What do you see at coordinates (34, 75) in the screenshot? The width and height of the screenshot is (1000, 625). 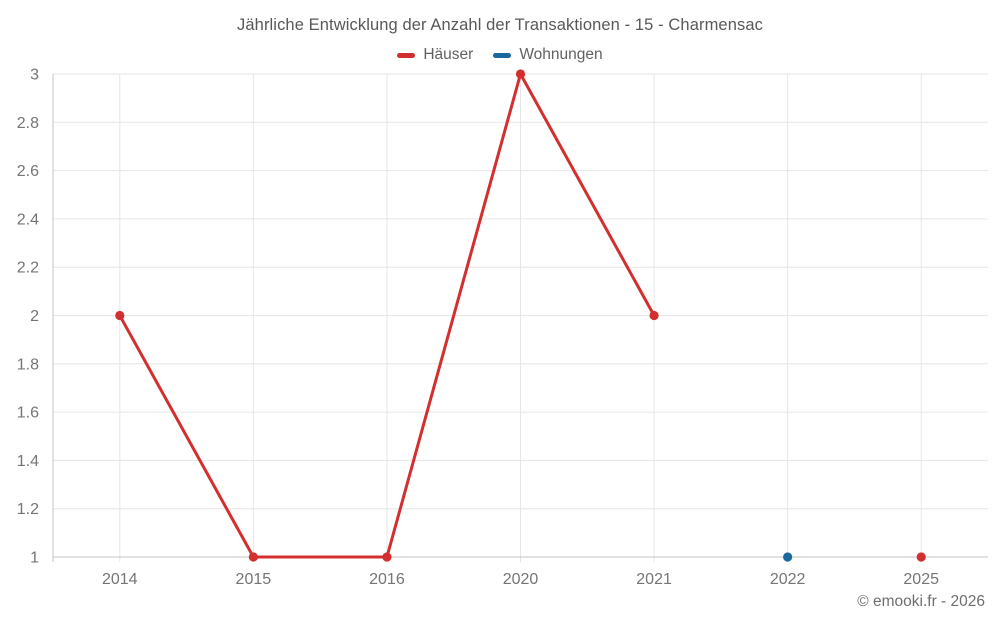 I see `y-tick-label: 3` at bounding box center [34, 75].